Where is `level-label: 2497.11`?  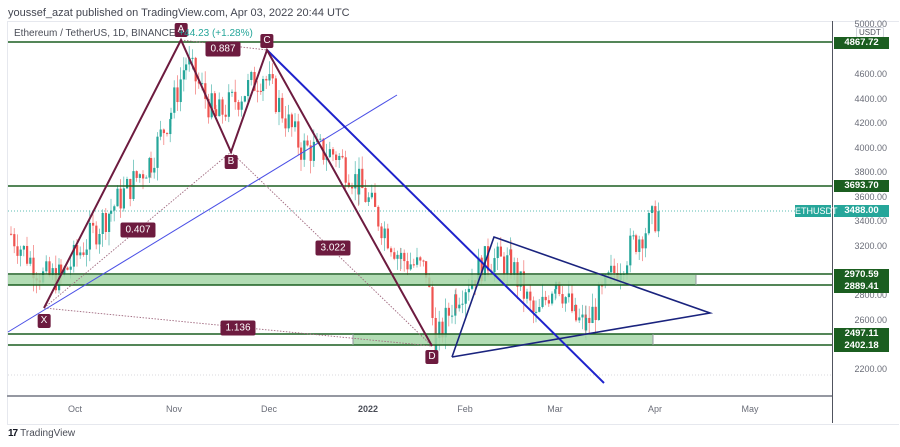 level-label: 2497.11 is located at coordinates (861, 334).